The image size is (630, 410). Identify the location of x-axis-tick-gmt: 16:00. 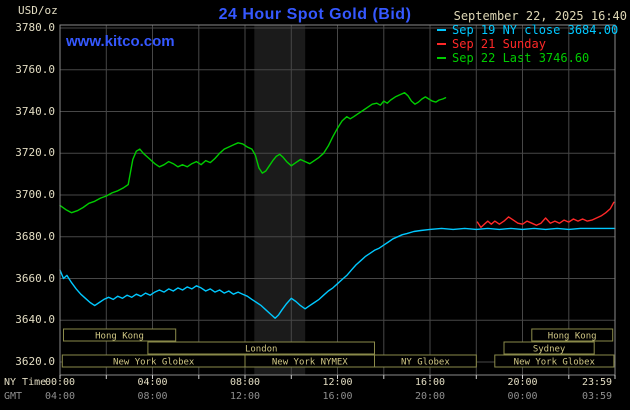
(337, 396).